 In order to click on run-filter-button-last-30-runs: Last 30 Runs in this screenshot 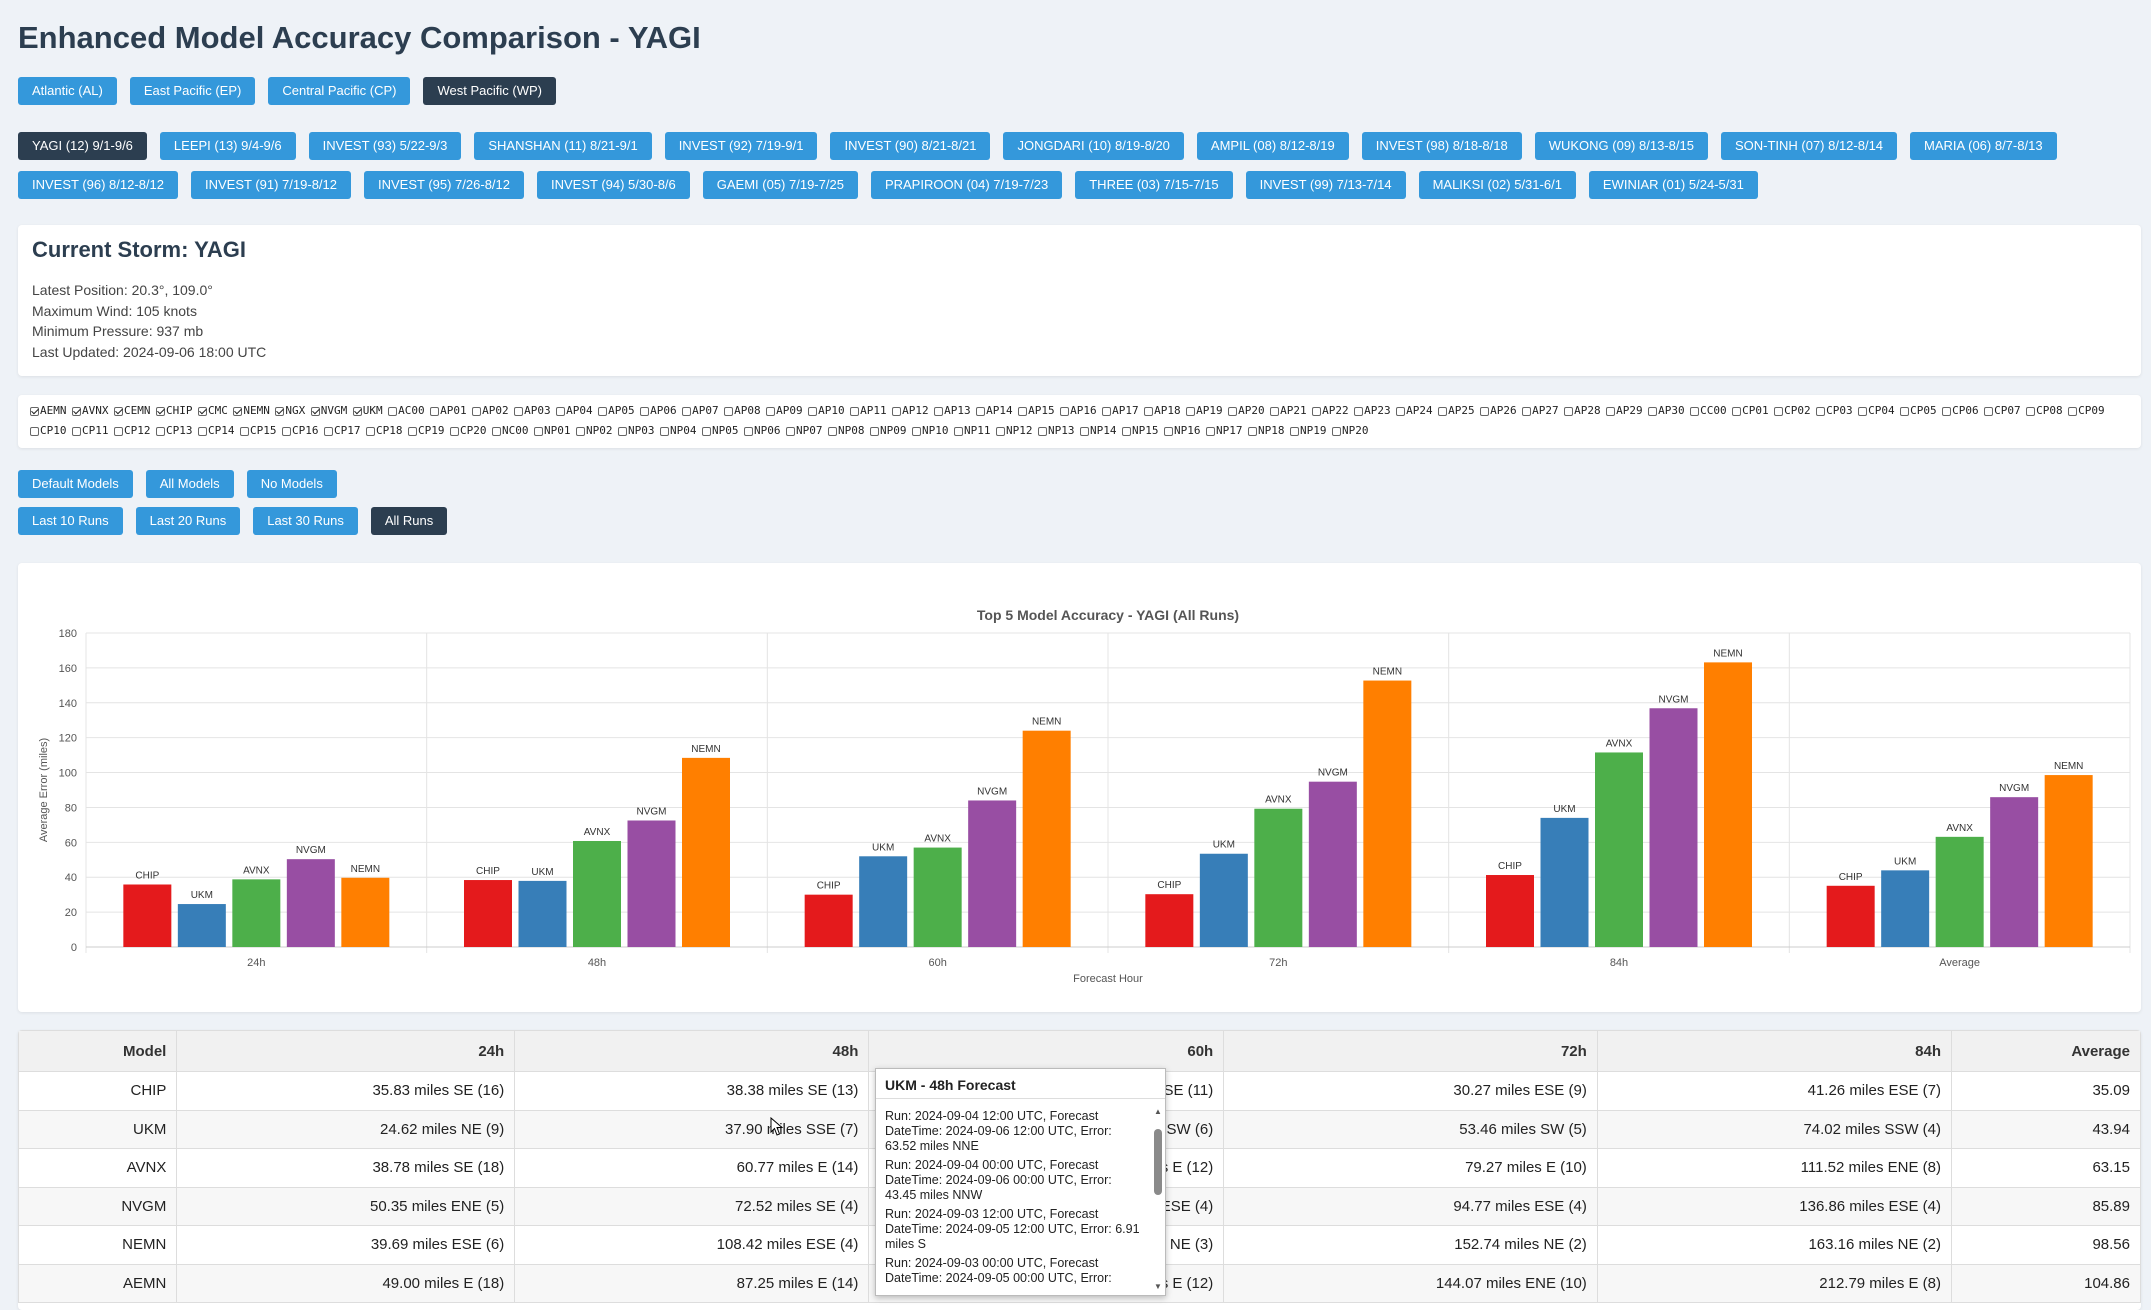, I will do `click(305, 521)`.